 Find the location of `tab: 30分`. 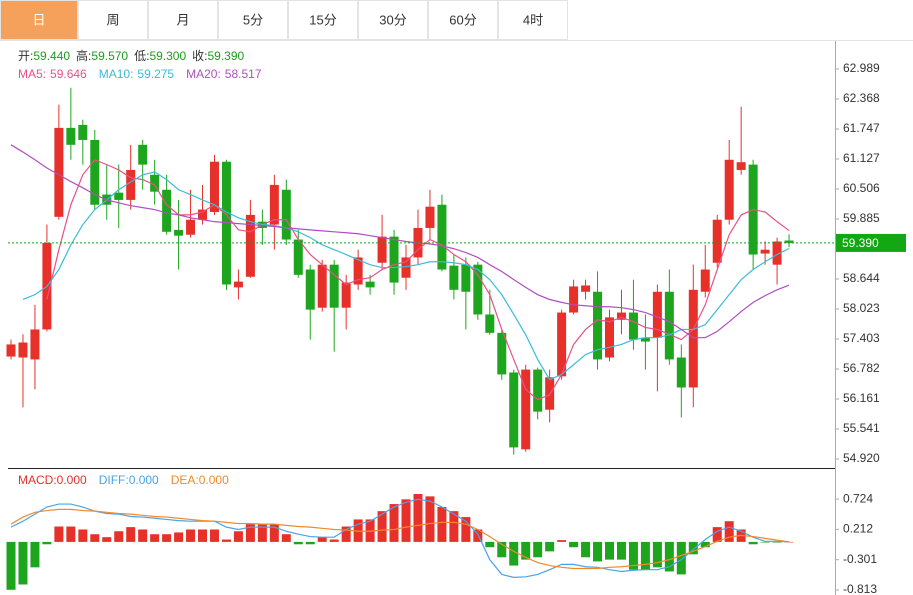

tab: 30分 is located at coordinates (393, 20).